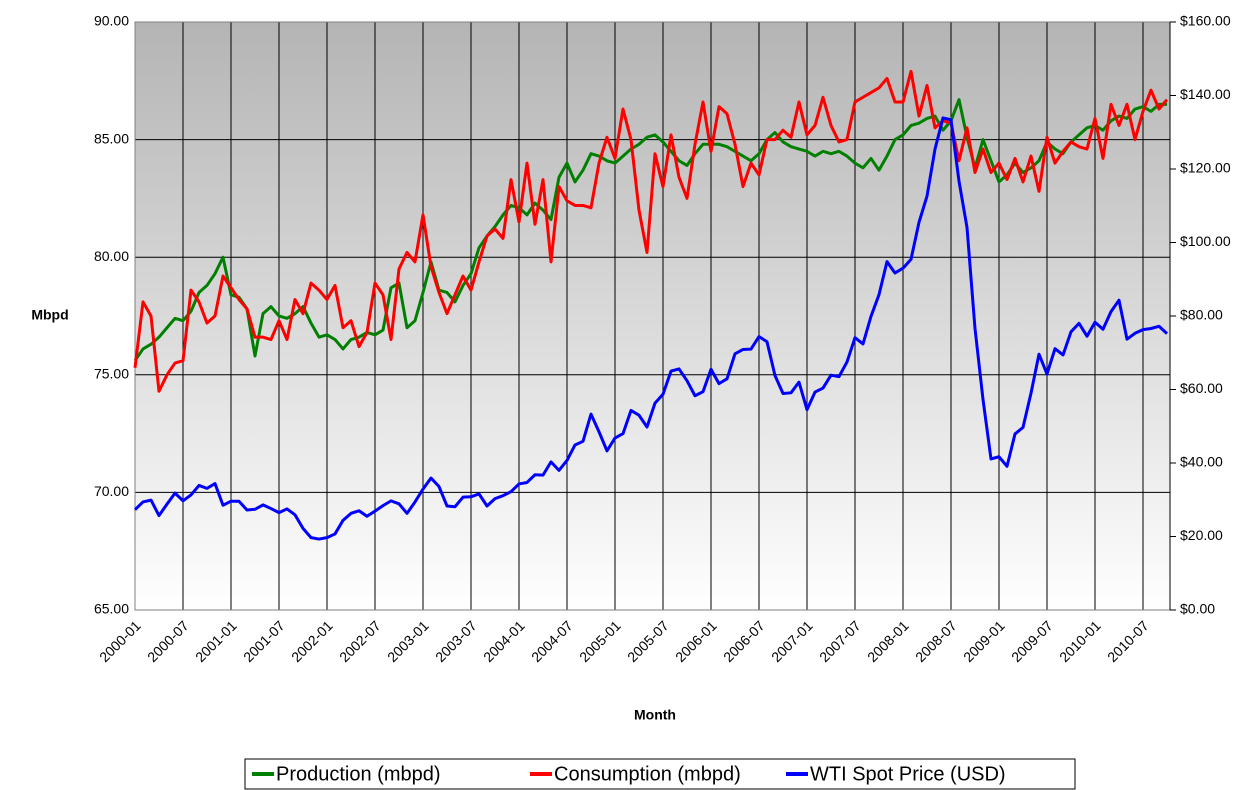 This screenshot has height=790, width=1259. Describe the element at coordinates (984, 641) in the screenshot. I see `x-tick-label: 2009-01` at that location.